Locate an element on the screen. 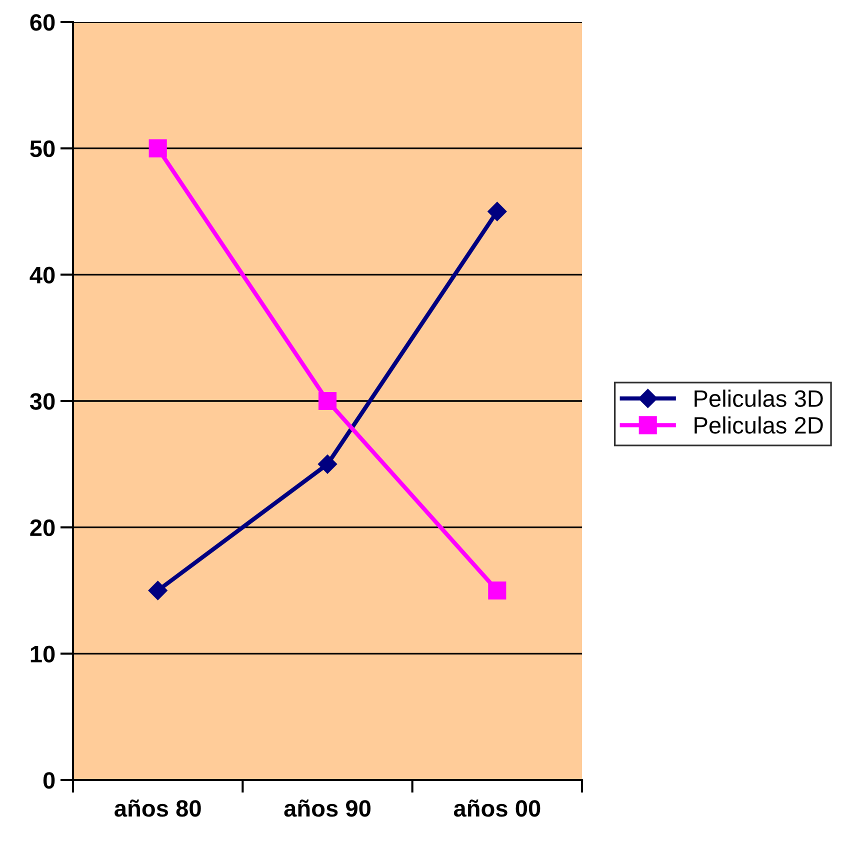 Image resolution: width=868 pixels, height=850 pixels. y-tick-label: 20 is located at coordinates (42, 527).